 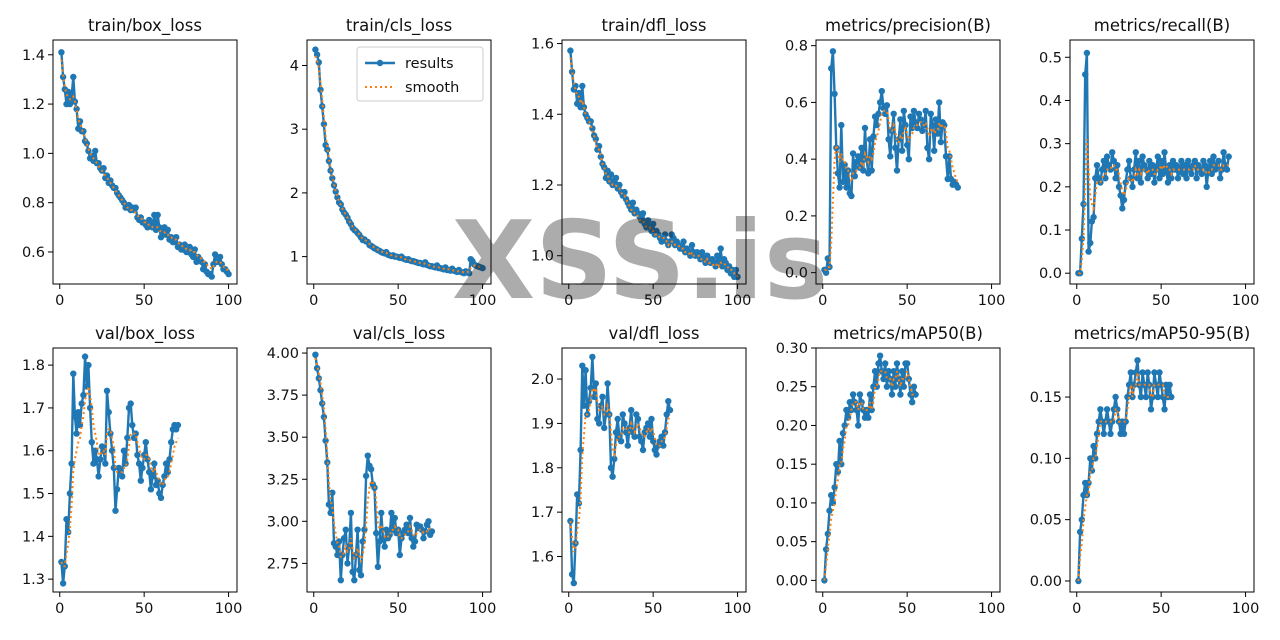 I want to click on legend-box, so click(x=420, y=74).